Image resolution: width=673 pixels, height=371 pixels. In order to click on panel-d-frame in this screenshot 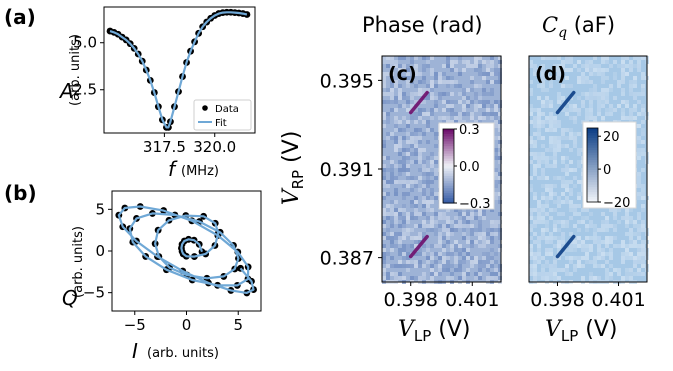, I will do `click(588, 169)`.